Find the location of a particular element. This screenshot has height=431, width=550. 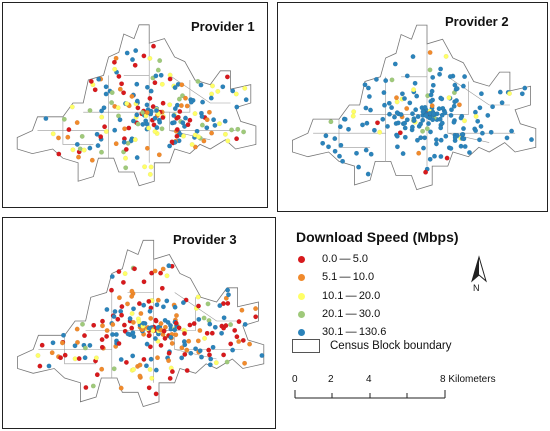

census-block-line is located at coordinates (99, 311).